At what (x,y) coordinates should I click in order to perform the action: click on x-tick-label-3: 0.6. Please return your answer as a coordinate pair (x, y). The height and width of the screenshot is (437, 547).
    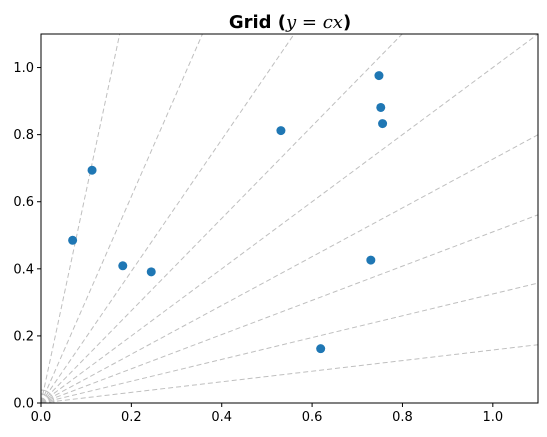
    Looking at the image, I should click on (312, 417).